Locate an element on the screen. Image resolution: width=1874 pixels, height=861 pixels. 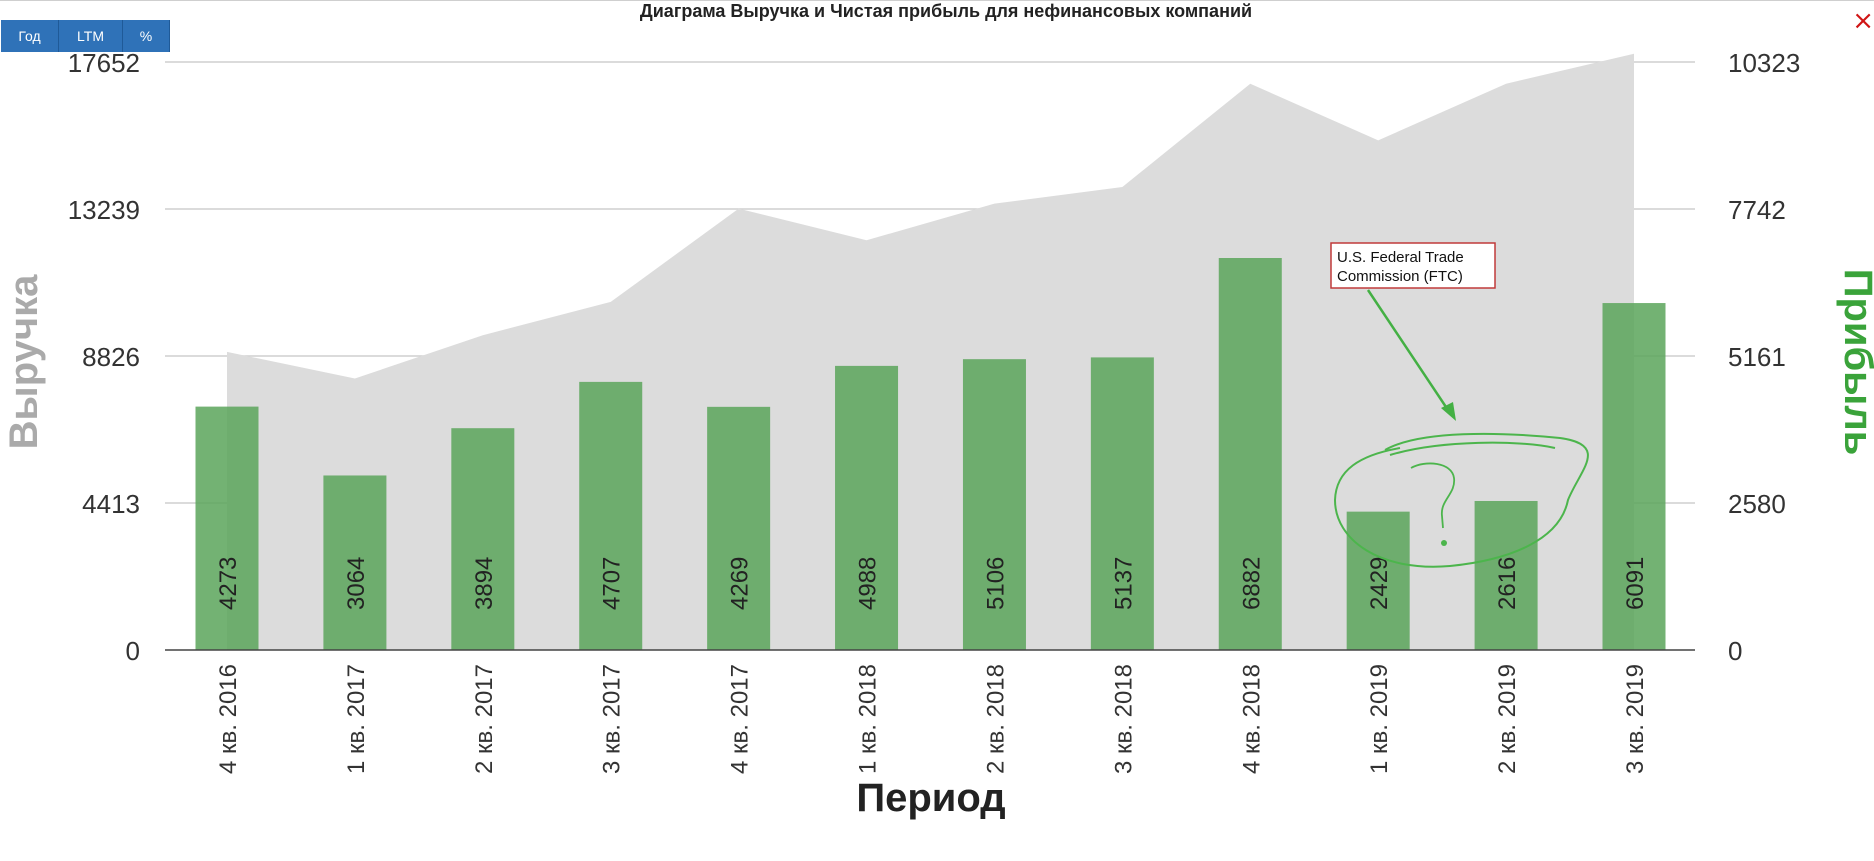
right-tick-label: 5161 is located at coordinates (1757, 357).